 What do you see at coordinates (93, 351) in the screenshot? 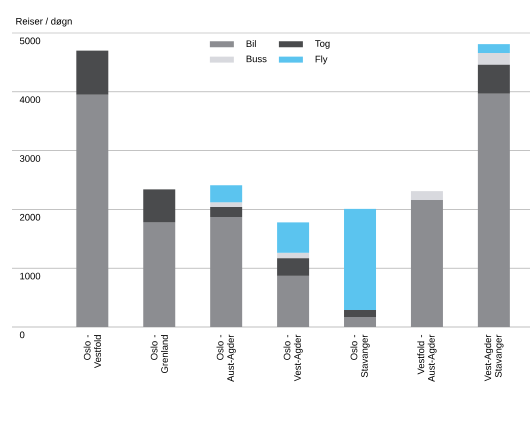
I see `x-tick-label: Oslo - Vestfold` at bounding box center [93, 351].